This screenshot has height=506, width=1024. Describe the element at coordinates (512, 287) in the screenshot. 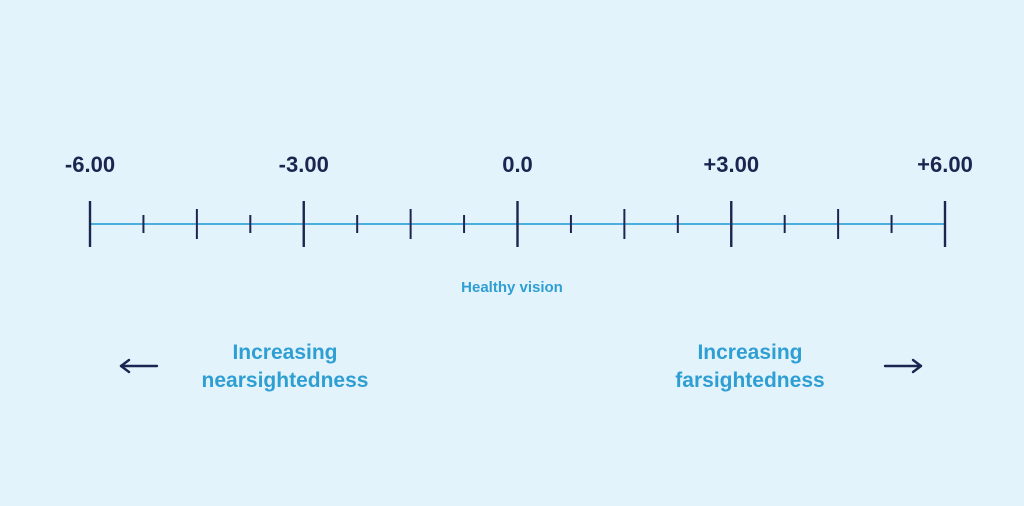

I see `healthy-vision-label: Healthy vision` at that location.